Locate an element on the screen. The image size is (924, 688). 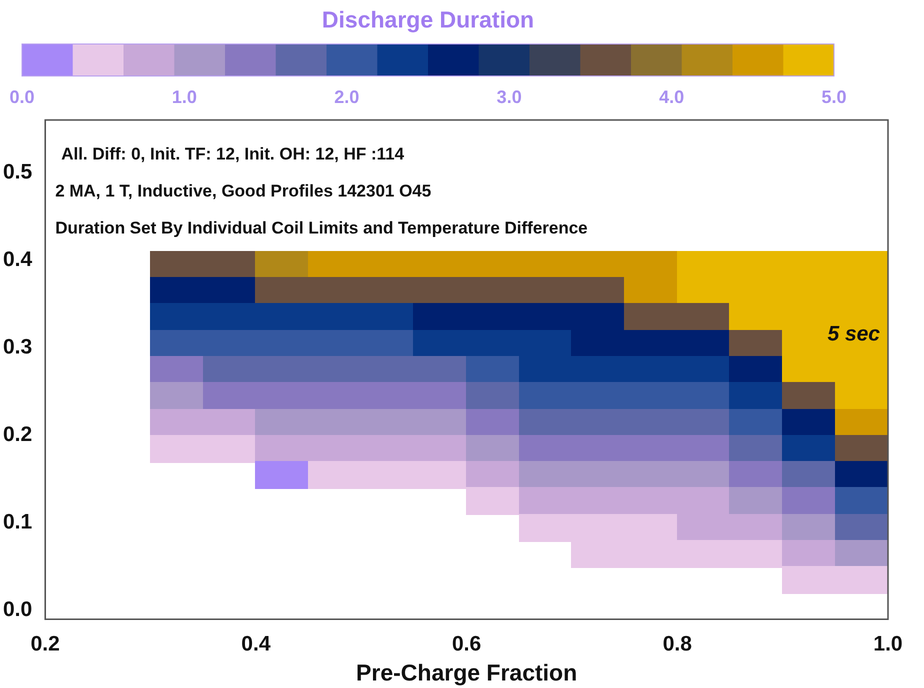
y-tick-label: 0.2 is located at coordinates (17, 434).